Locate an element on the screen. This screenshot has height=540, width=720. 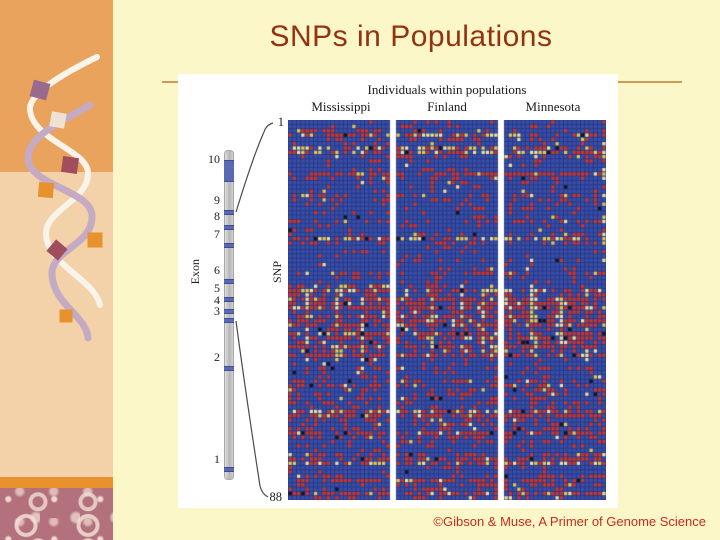
dna-helix-icon is located at coordinates (63, 198).